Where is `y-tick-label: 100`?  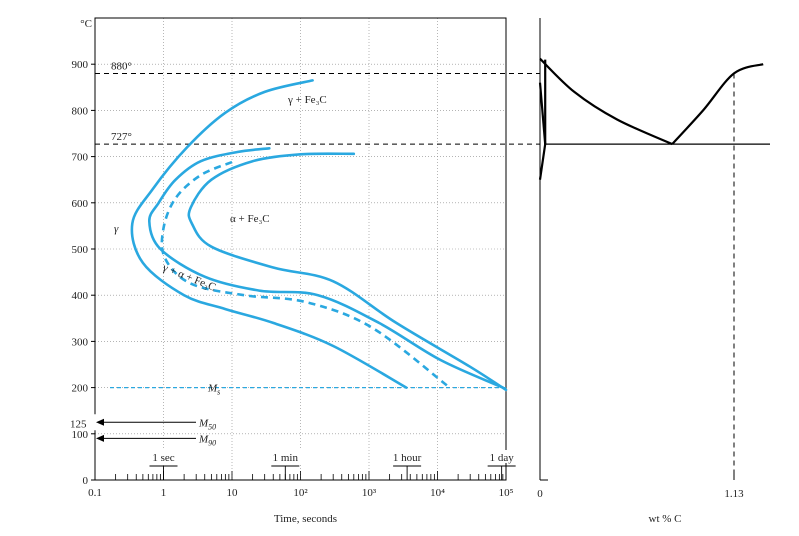
y-tick-label: 100 is located at coordinates (80, 435).